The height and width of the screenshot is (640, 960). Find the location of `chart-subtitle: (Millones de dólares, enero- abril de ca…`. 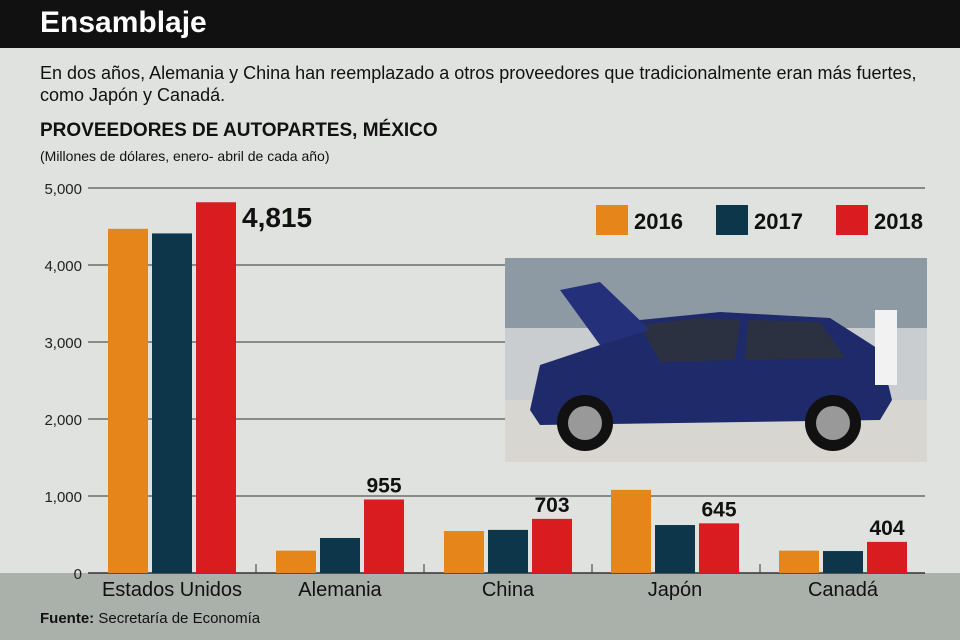

chart-subtitle: (Millones de dólares, enero- abril de ca… is located at coordinates (185, 156).